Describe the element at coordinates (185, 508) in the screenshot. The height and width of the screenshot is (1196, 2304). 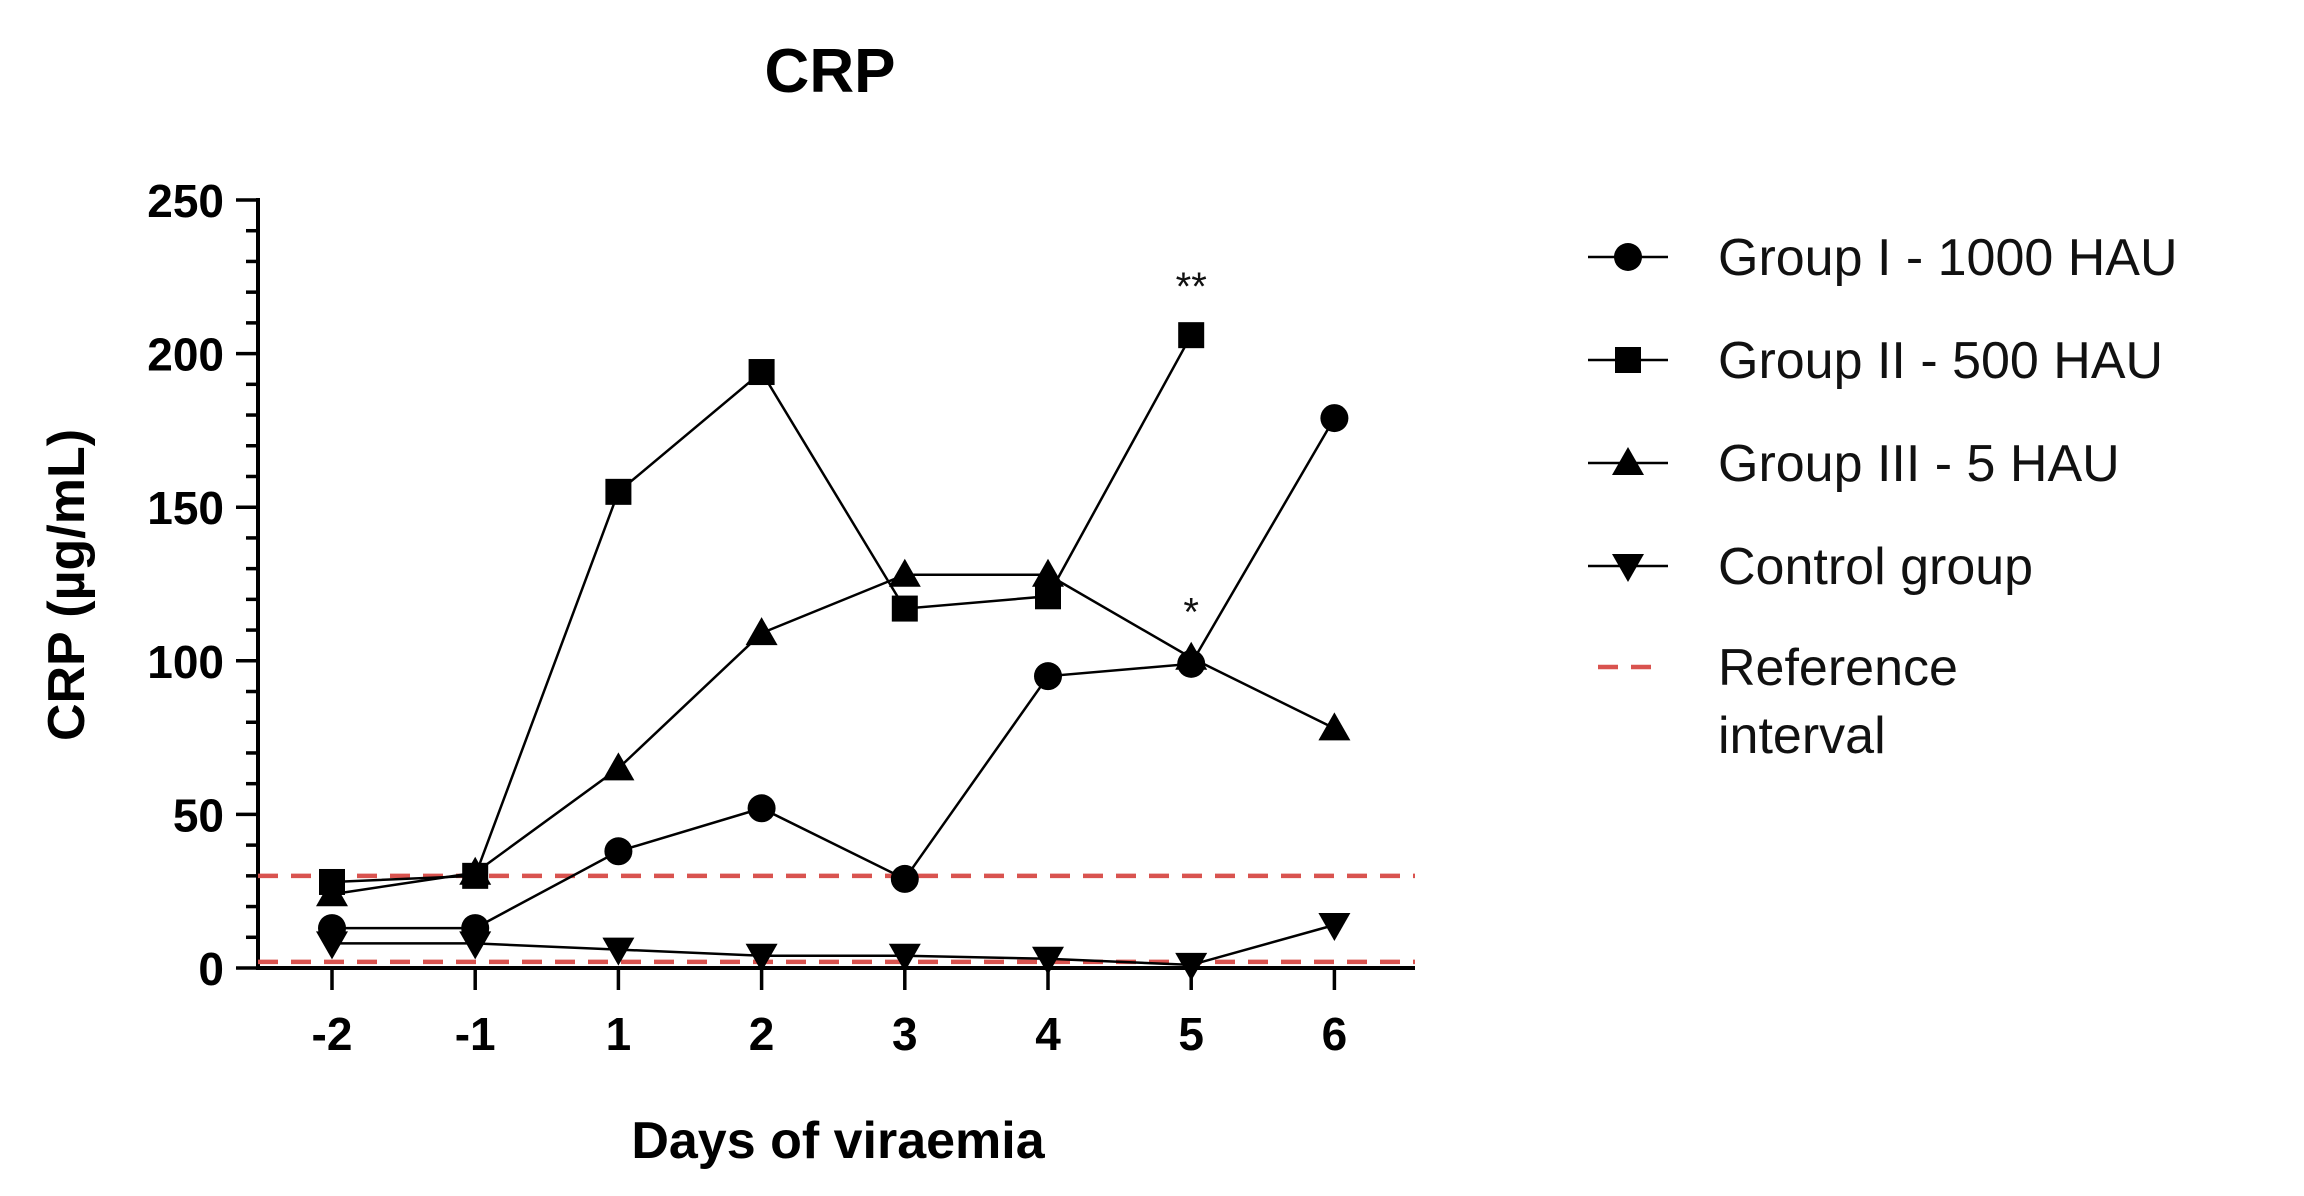
I see `y-tick-label: 150` at that location.